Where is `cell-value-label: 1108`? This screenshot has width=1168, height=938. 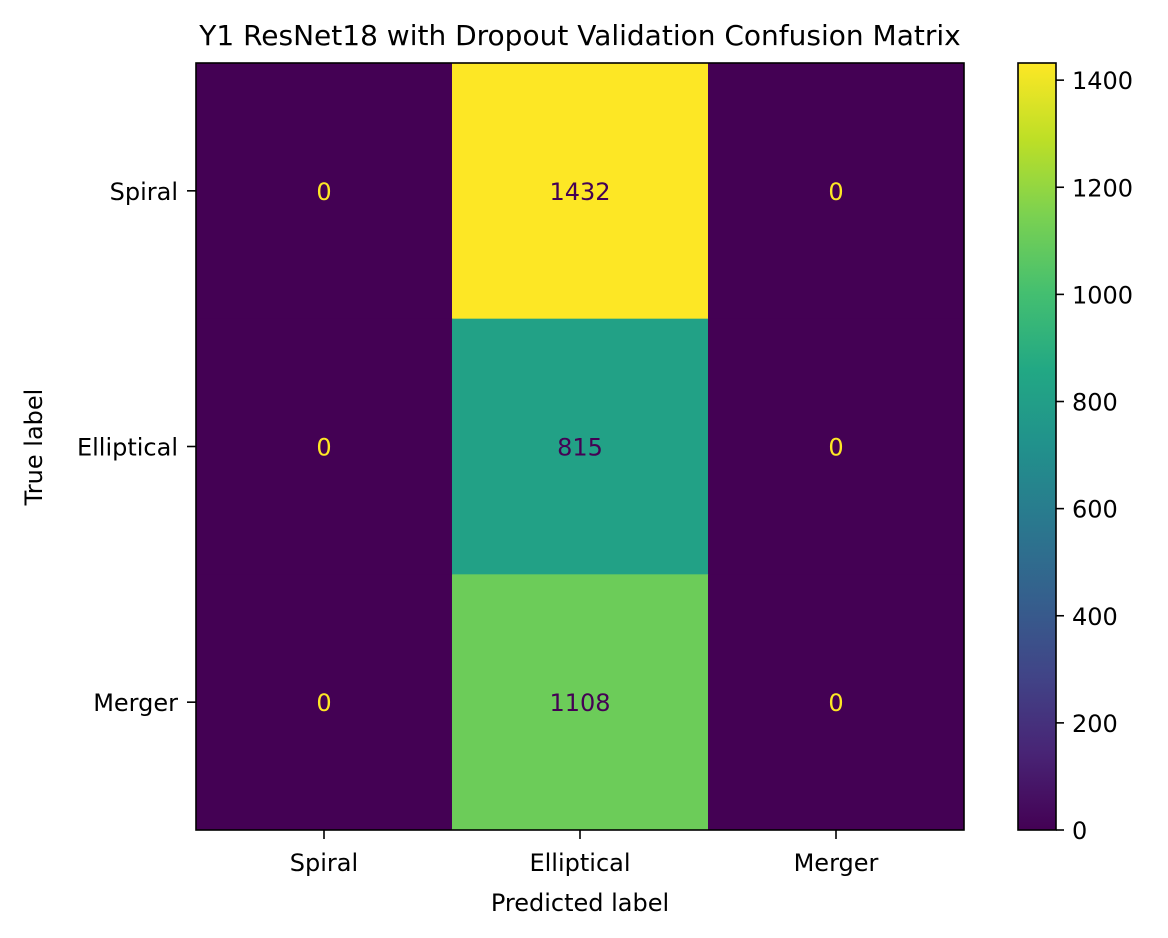
cell-value-label: 1108 is located at coordinates (579, 703).